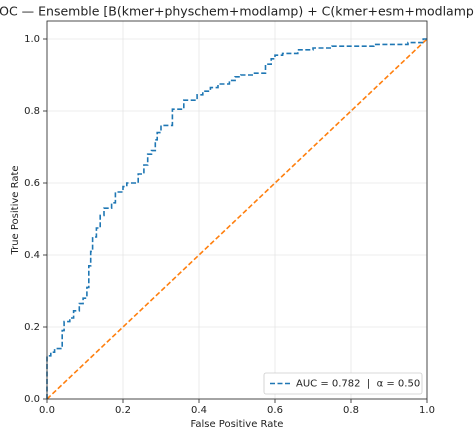 This screenshot has height=436, width=475. I want to click on y-tick-label: 0.4, so click(32, 255).